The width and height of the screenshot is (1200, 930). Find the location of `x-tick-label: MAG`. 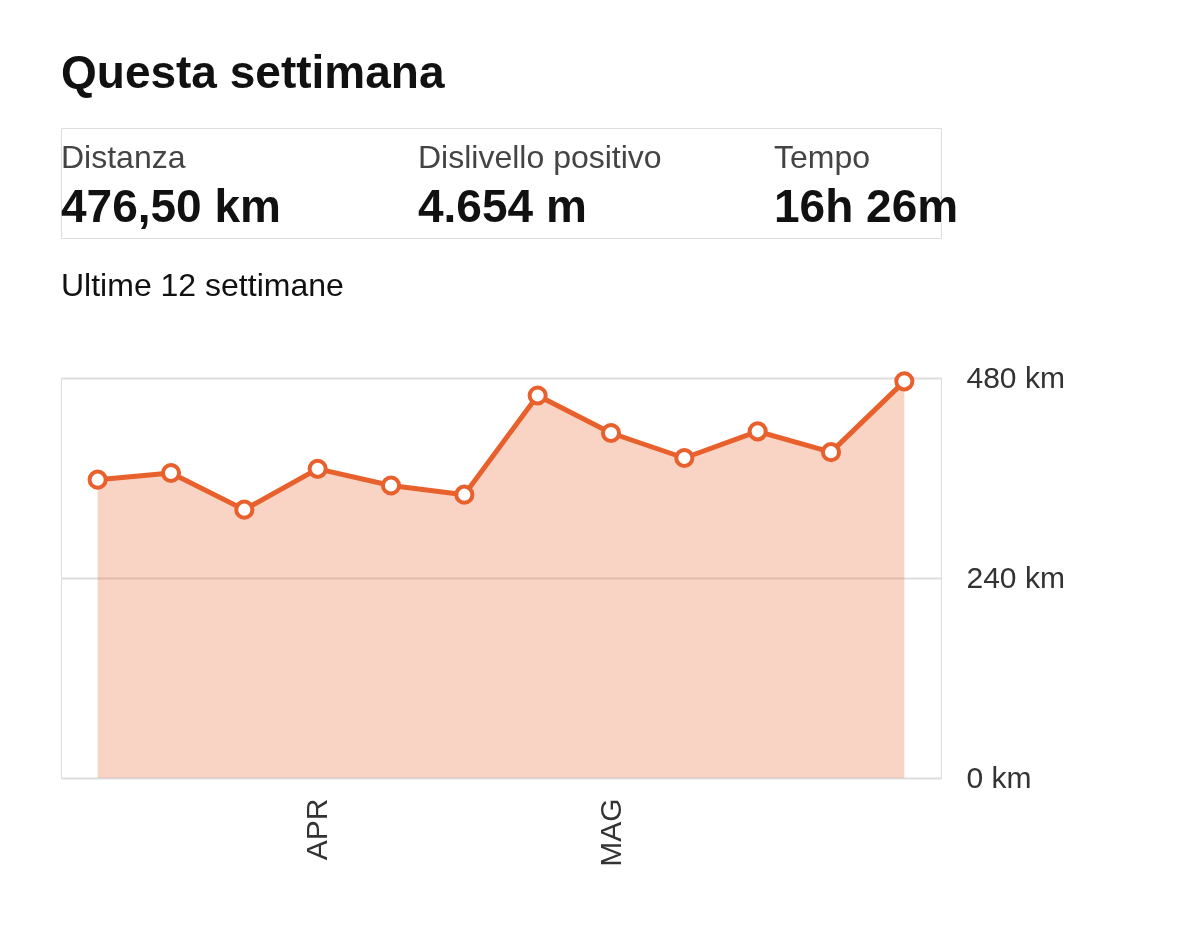

x-tick-label: MAG is located at coordinates (610, 832).